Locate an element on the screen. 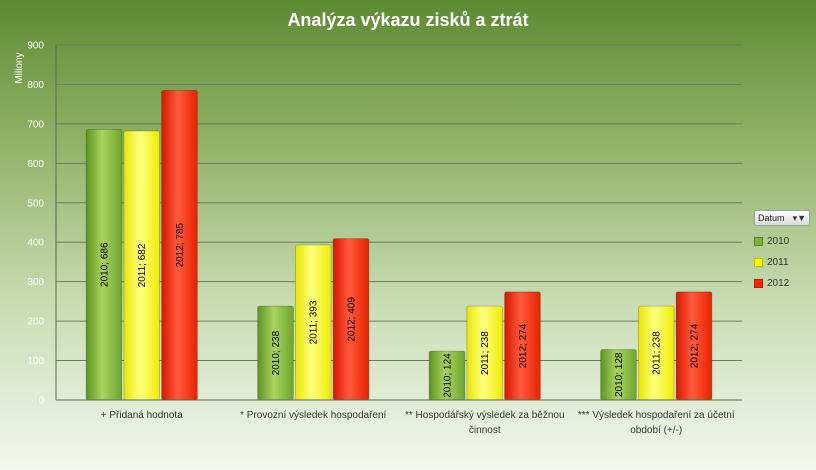 The height and width of the screenshot is (470, 816). y-axis-label: Miliony is located at coordinates (19, 67).